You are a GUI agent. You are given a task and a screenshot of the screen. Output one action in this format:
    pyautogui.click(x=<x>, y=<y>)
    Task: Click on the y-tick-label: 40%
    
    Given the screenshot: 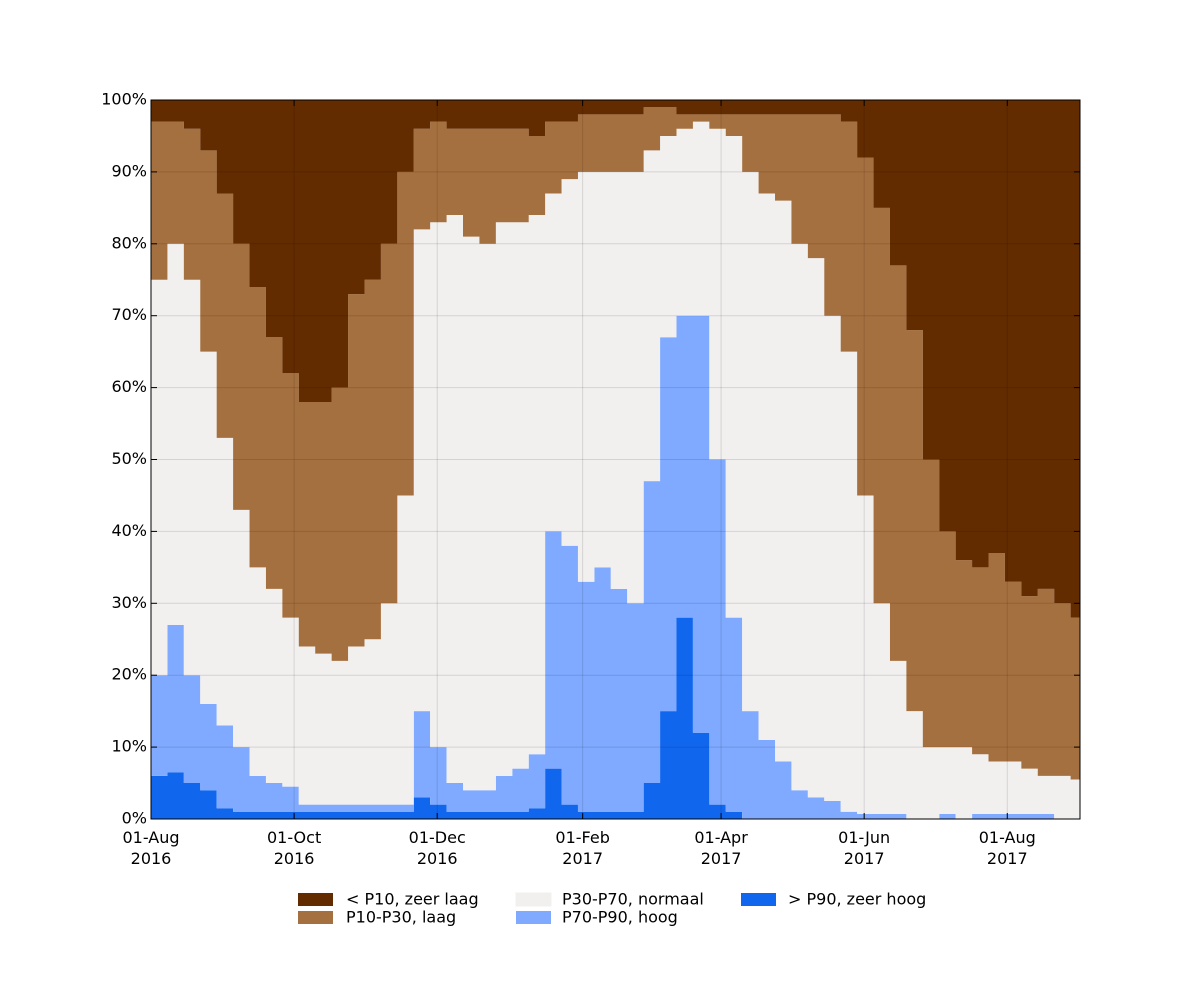 What is the action you would take?
    pyautogui.click(x=129, y=530)
    